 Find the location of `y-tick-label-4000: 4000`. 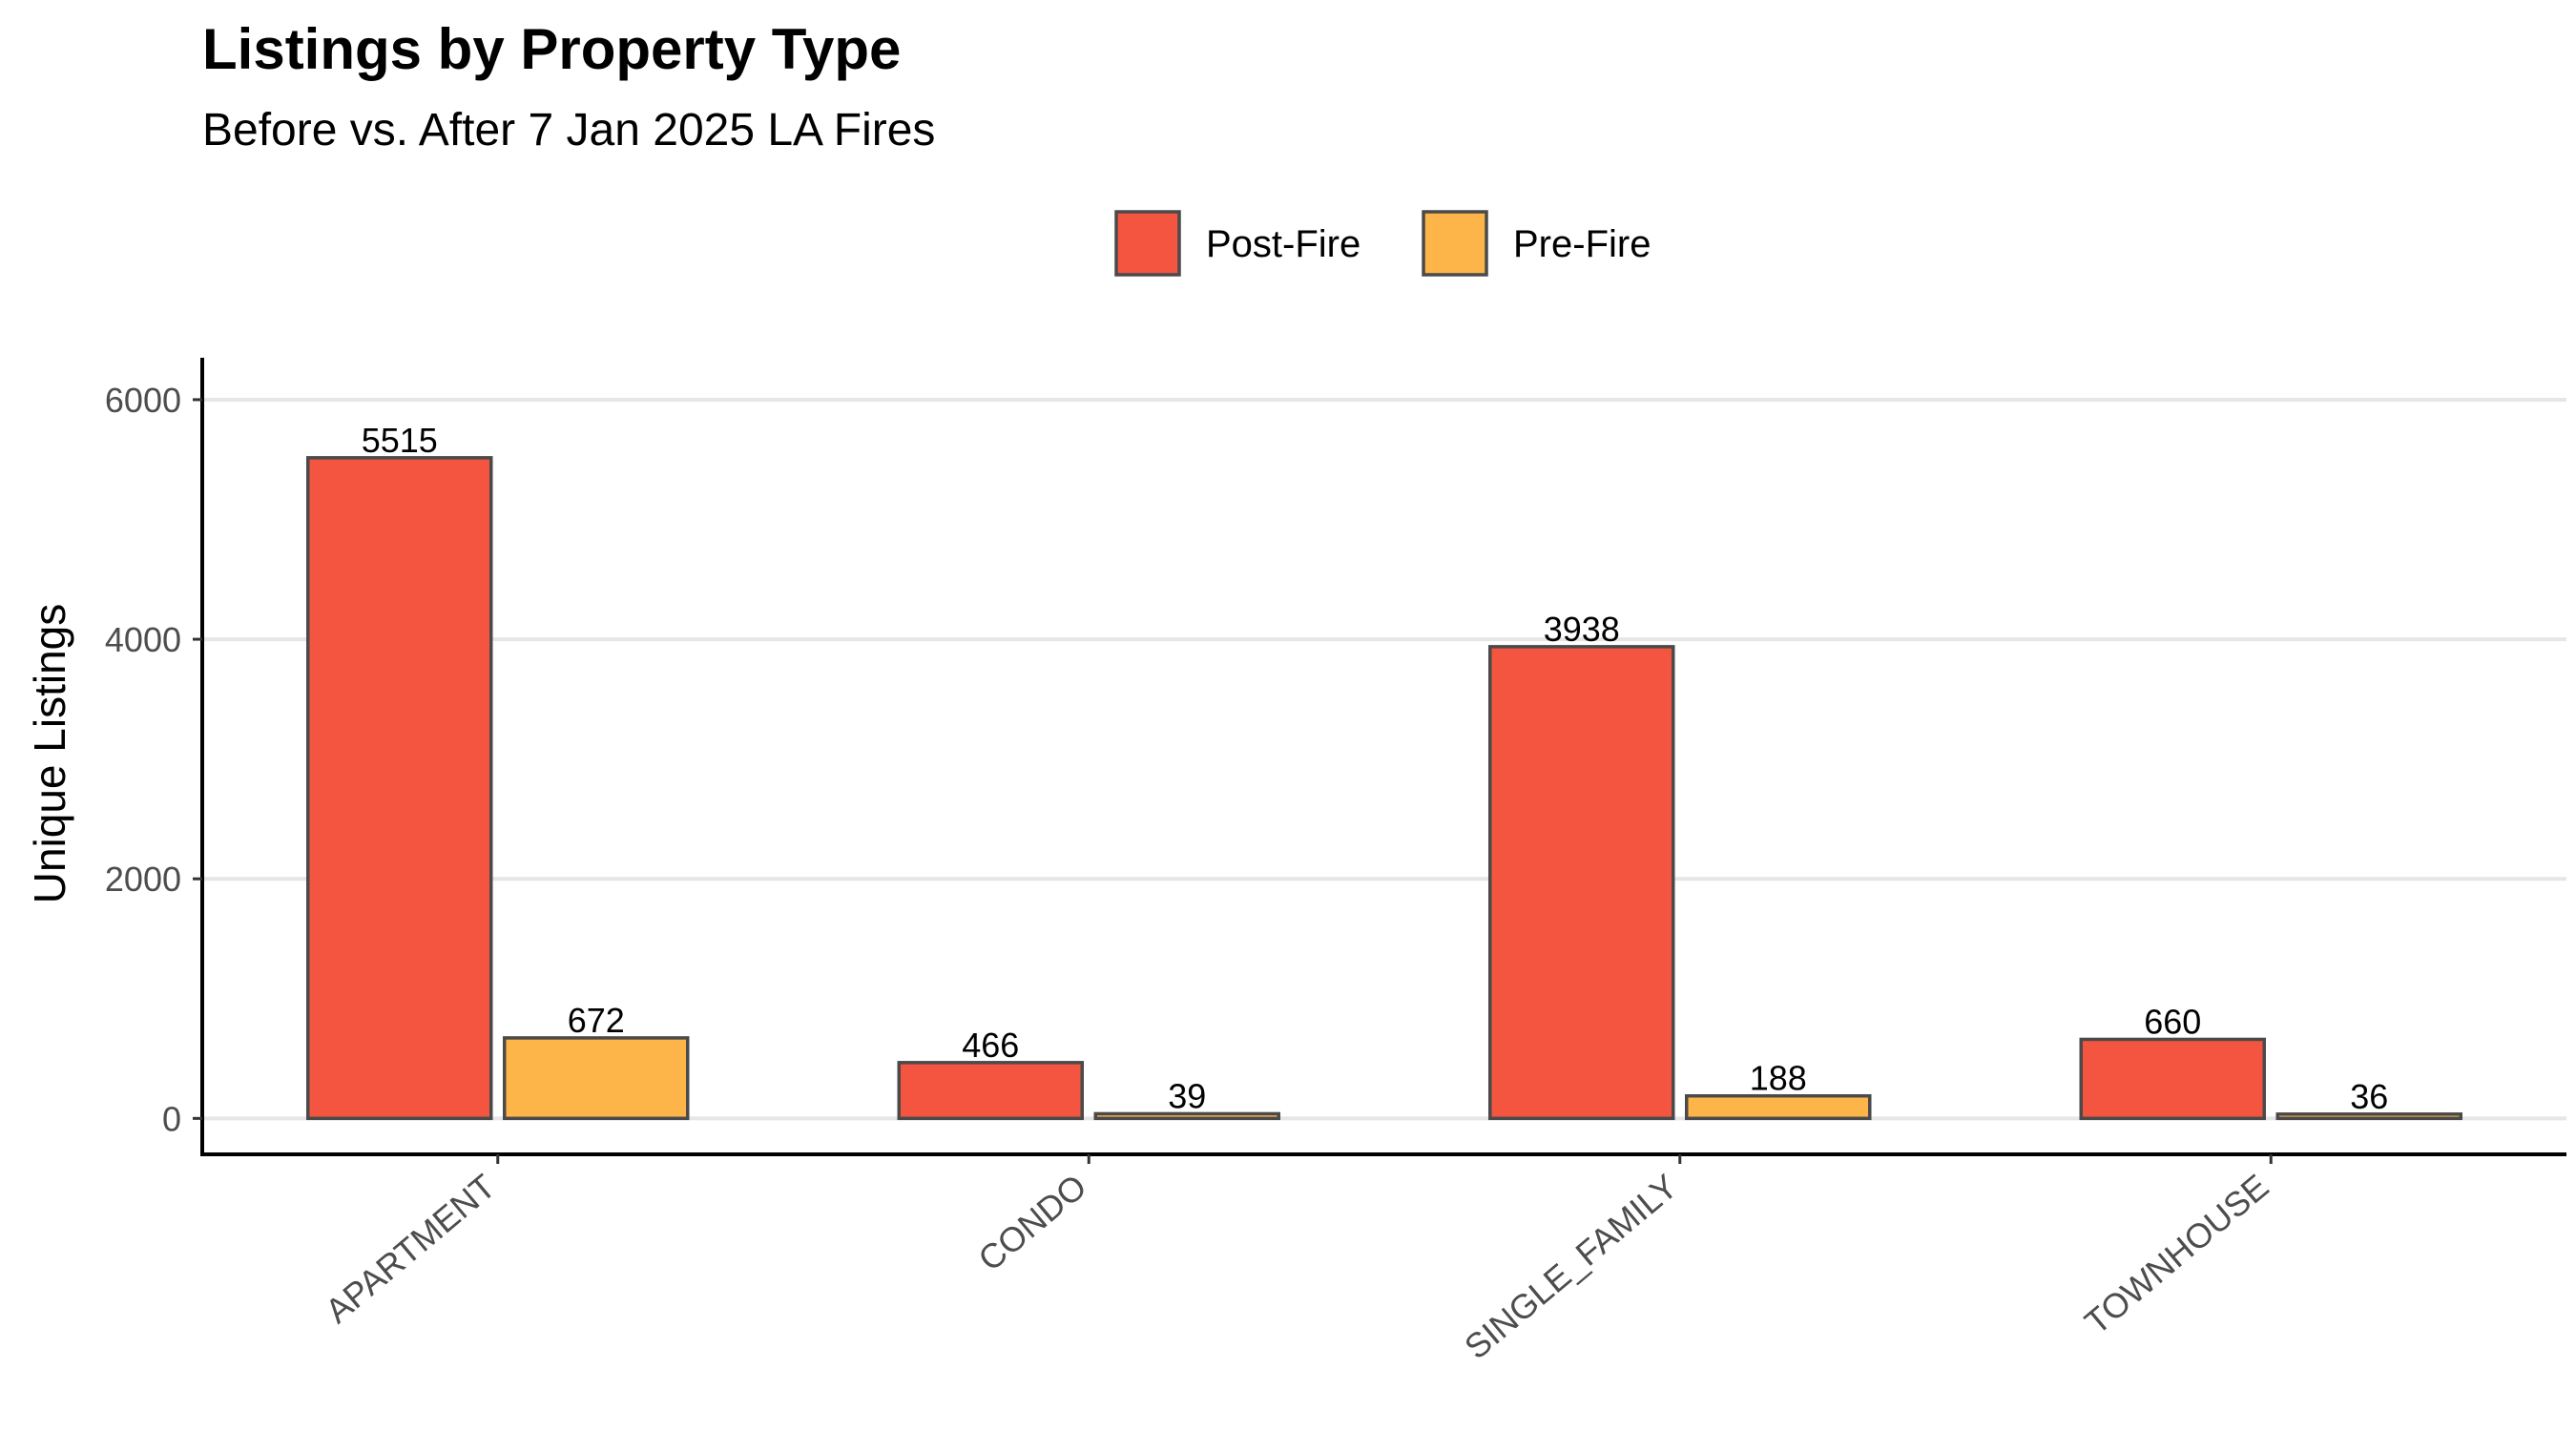

y-tick-label-4000: 4000 is located at coordinates (143, 639).